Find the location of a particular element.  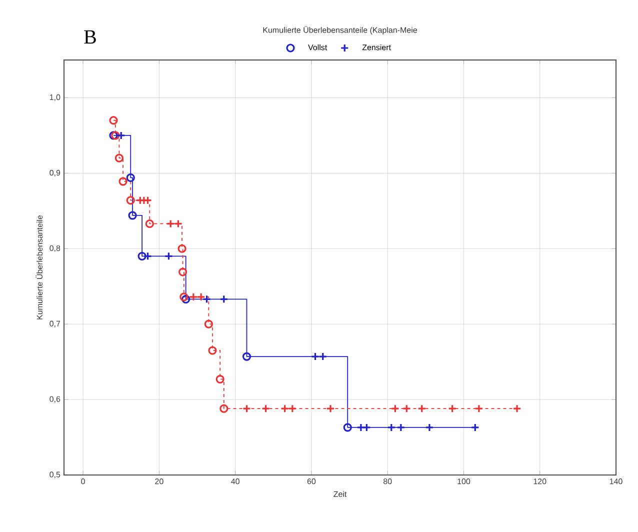

x-tick-label: 60 is located at coordinates (311, 481).